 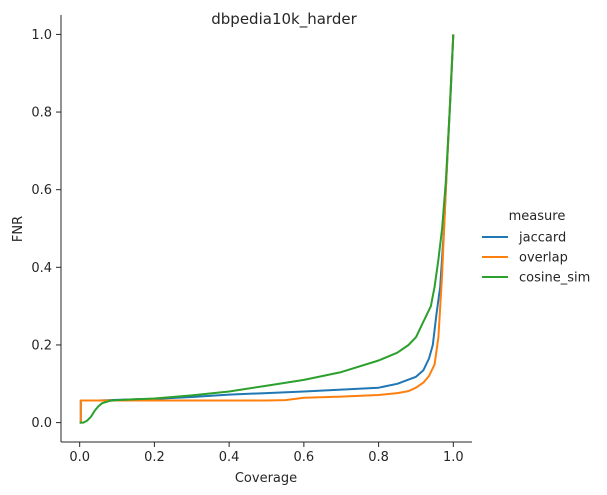 What do you see at coordinates (79, 457) in the screenshot?
I see `x-tick-label: 0.0` at bounding box center [79, 457].